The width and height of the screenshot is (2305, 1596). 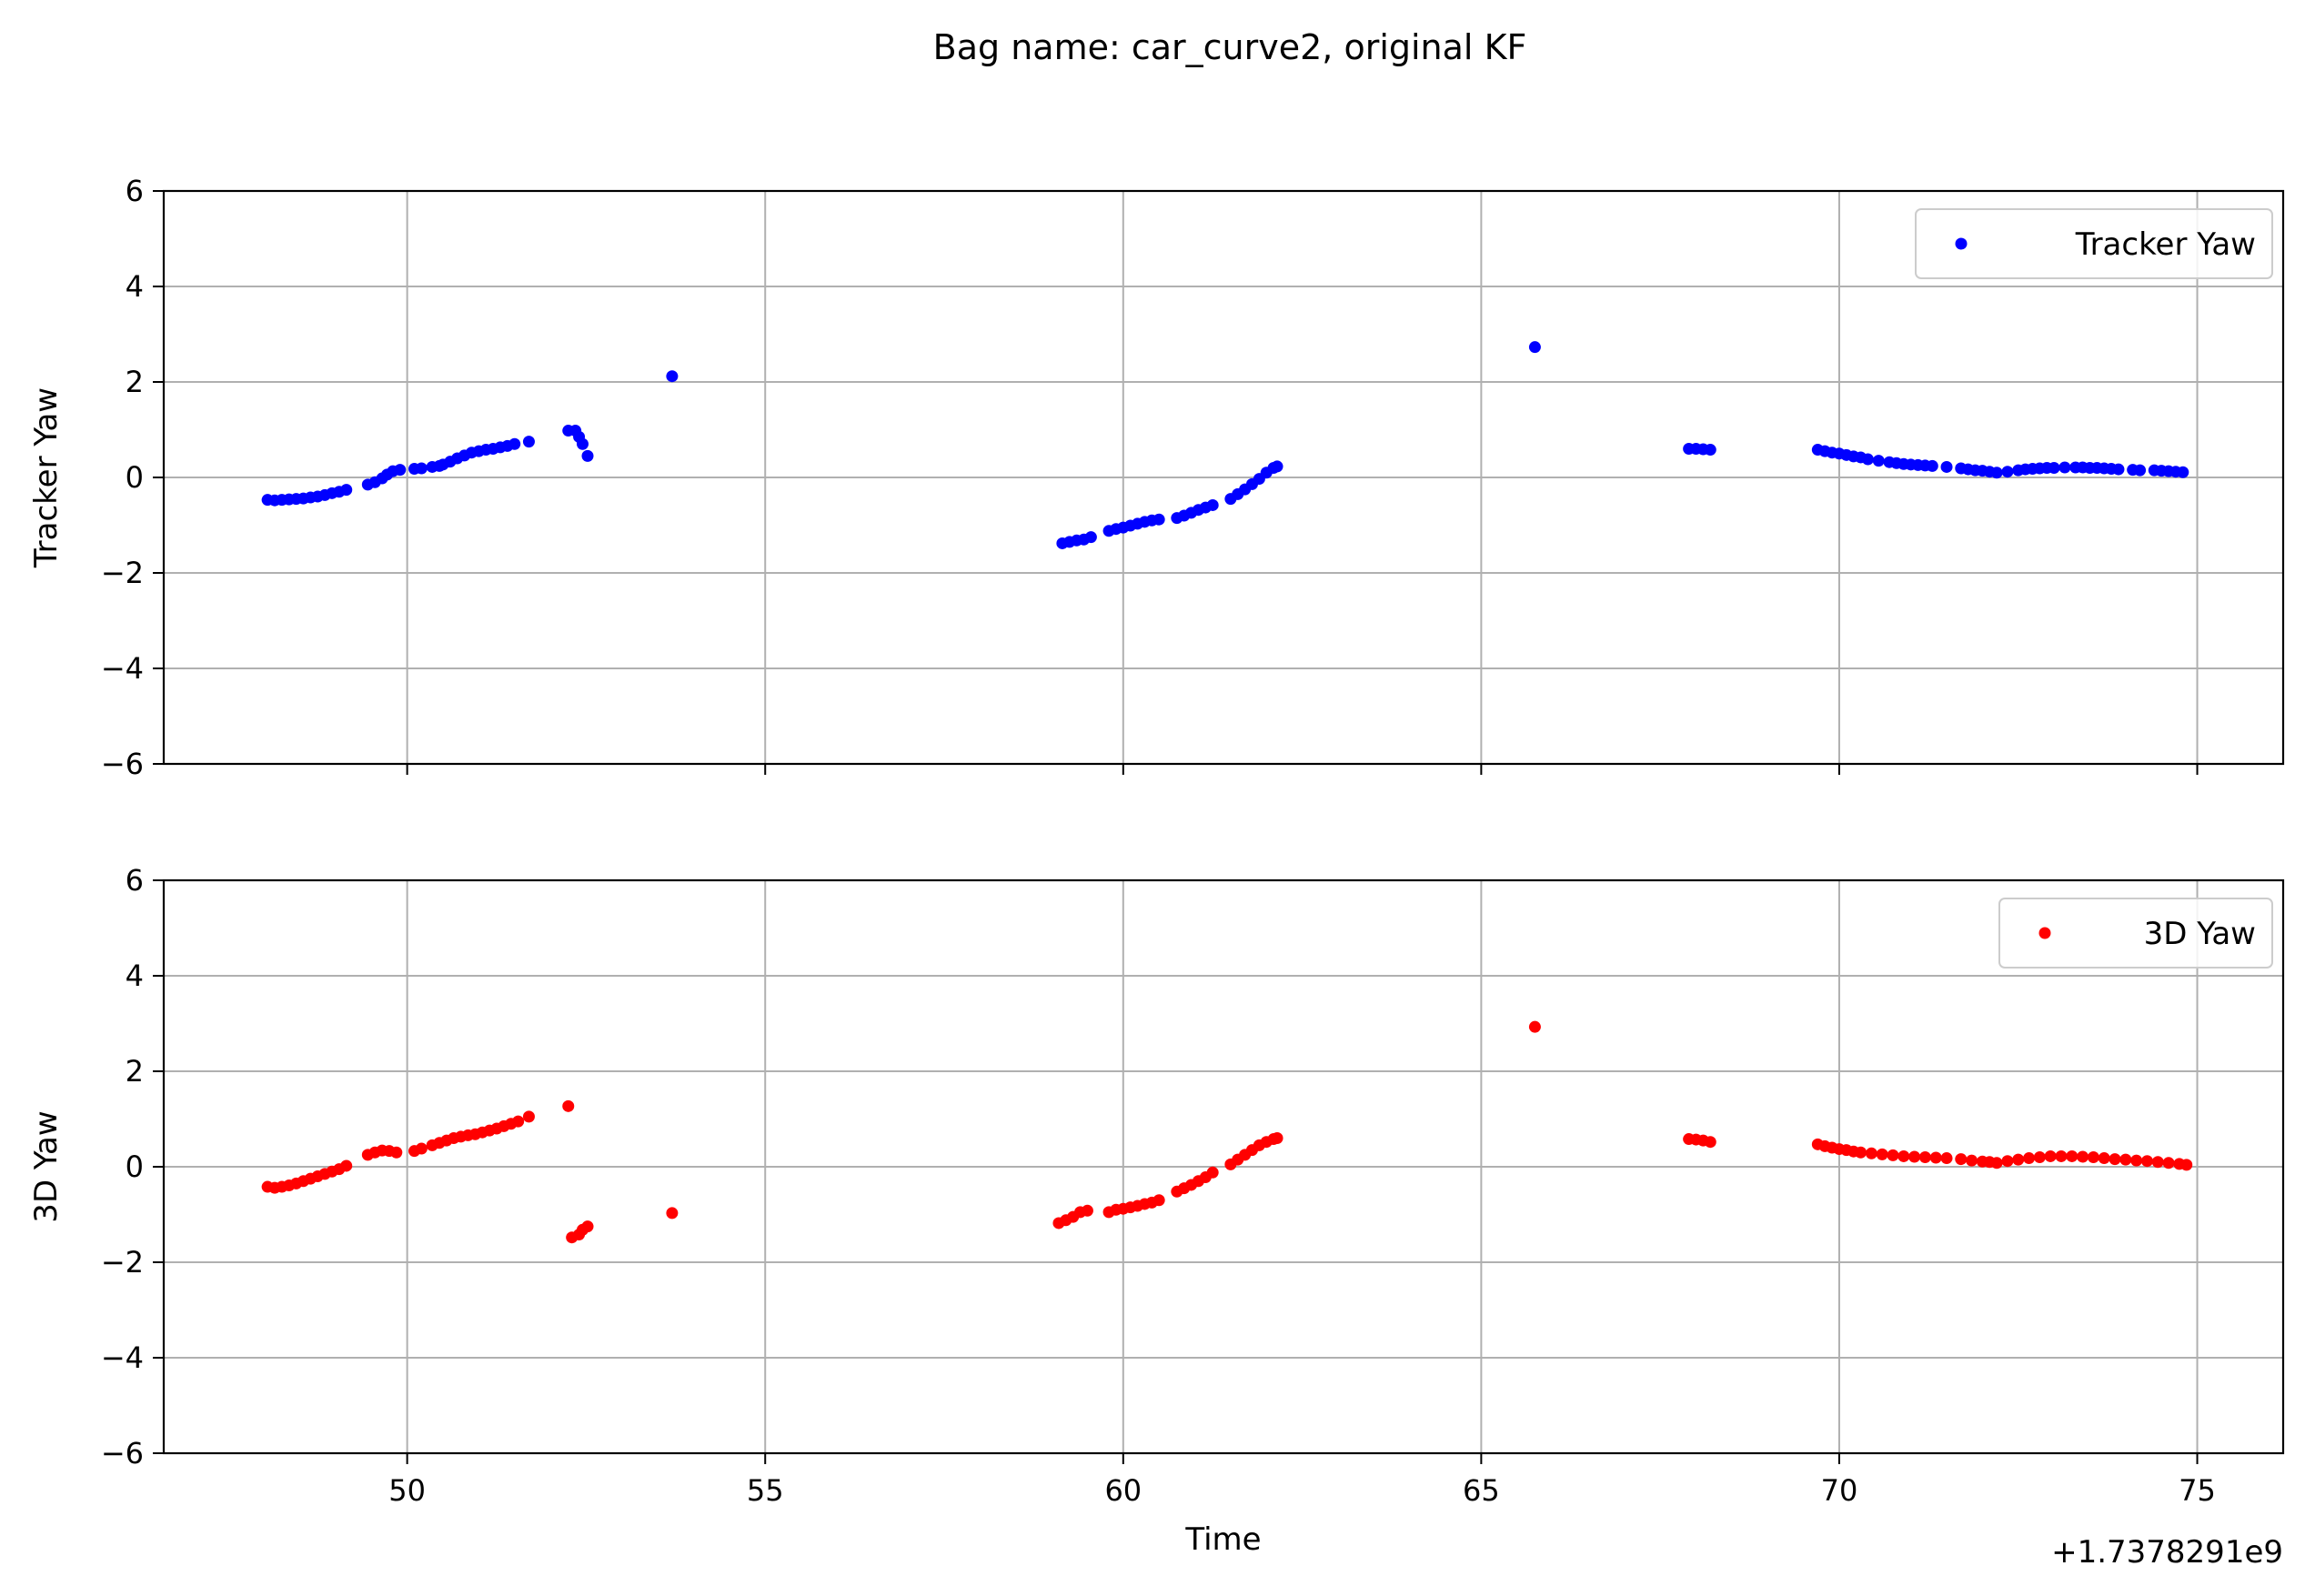 What do you see at coordinates (46, 1166) in the screenshot?
I see `y-axis-label: 3D Yaw` at bounding box center [46, 1166].